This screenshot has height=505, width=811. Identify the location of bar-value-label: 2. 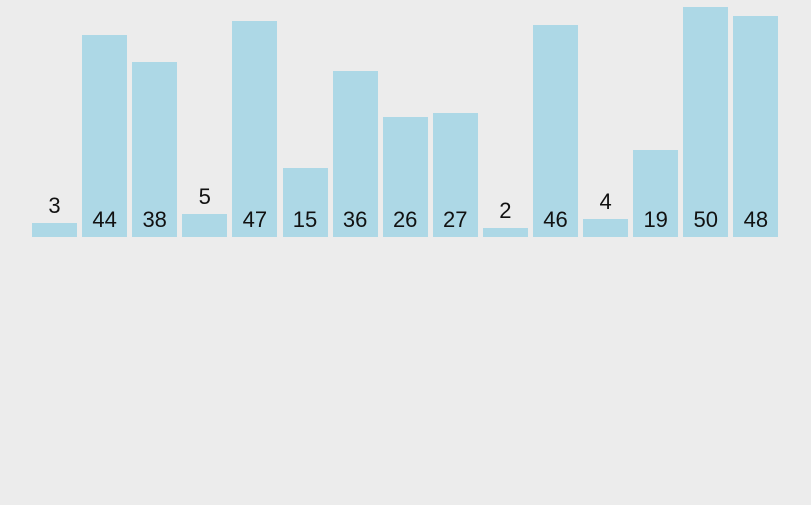
(505, 210).